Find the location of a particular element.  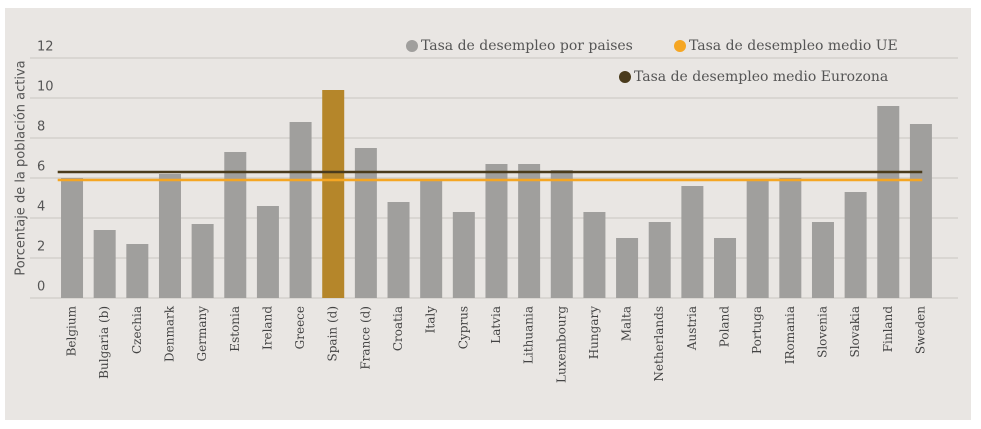

x-tick-label: Denmark is located at coordinates (169, 333).